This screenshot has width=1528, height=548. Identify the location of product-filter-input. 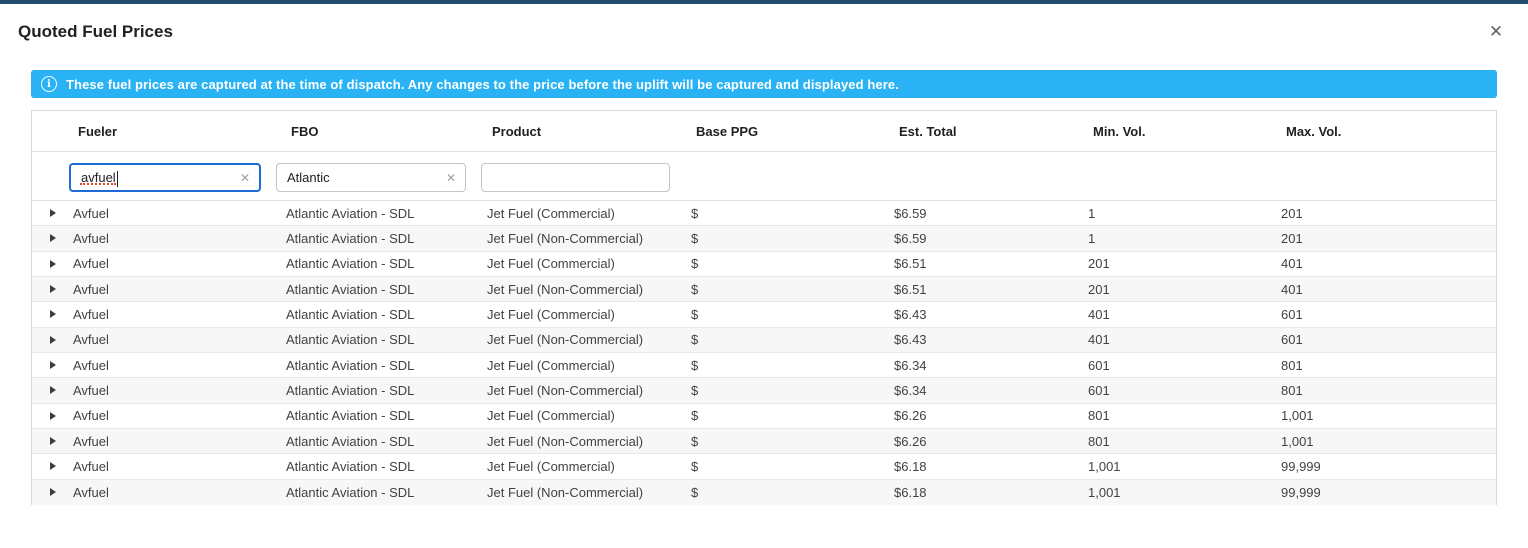
(575, 177).